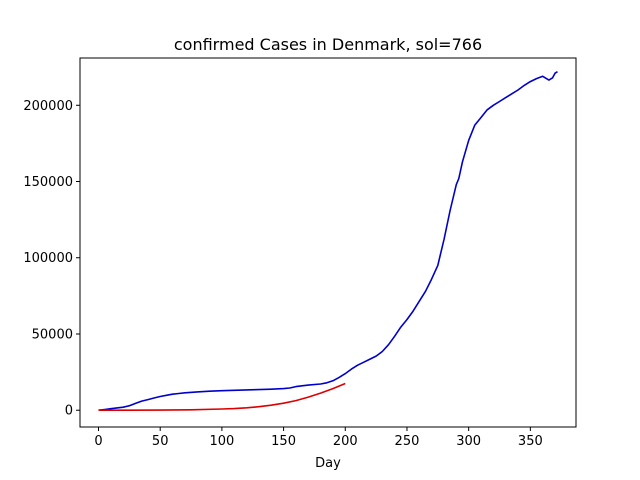 This screenshot has width=640, height=480. Describe the element at coordinates (328, 44) in the screenshot. I see `chart-title: confirmed Cases in Denmark, sol=766` at that location.